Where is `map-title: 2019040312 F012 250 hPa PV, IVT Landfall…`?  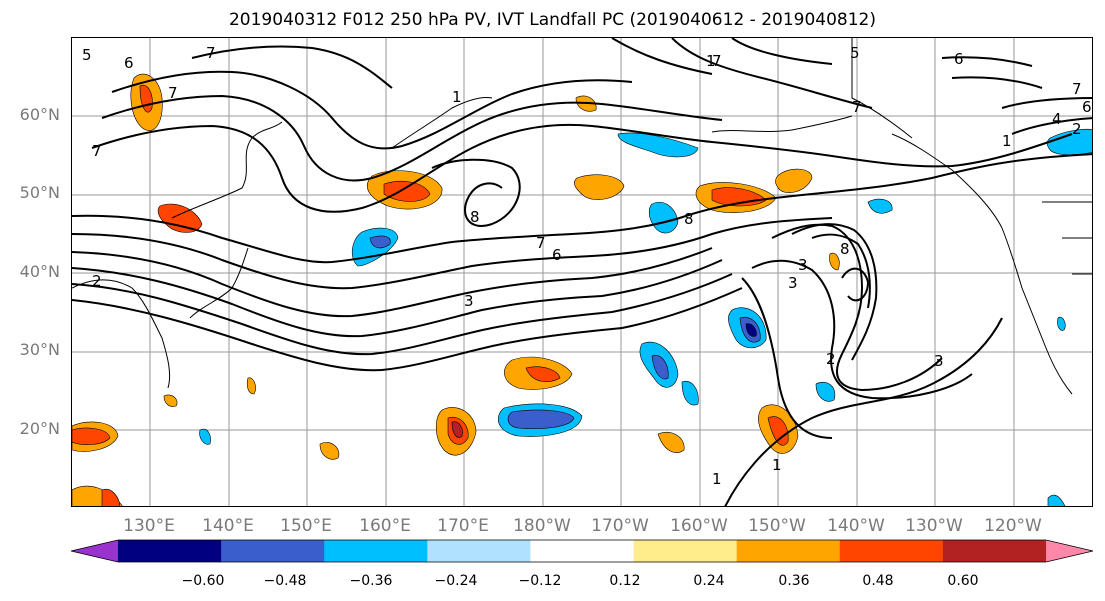 map-title: 2019040312 F012 250 hPa PV, IVT Landfall… is located at coordinates (552, 20).